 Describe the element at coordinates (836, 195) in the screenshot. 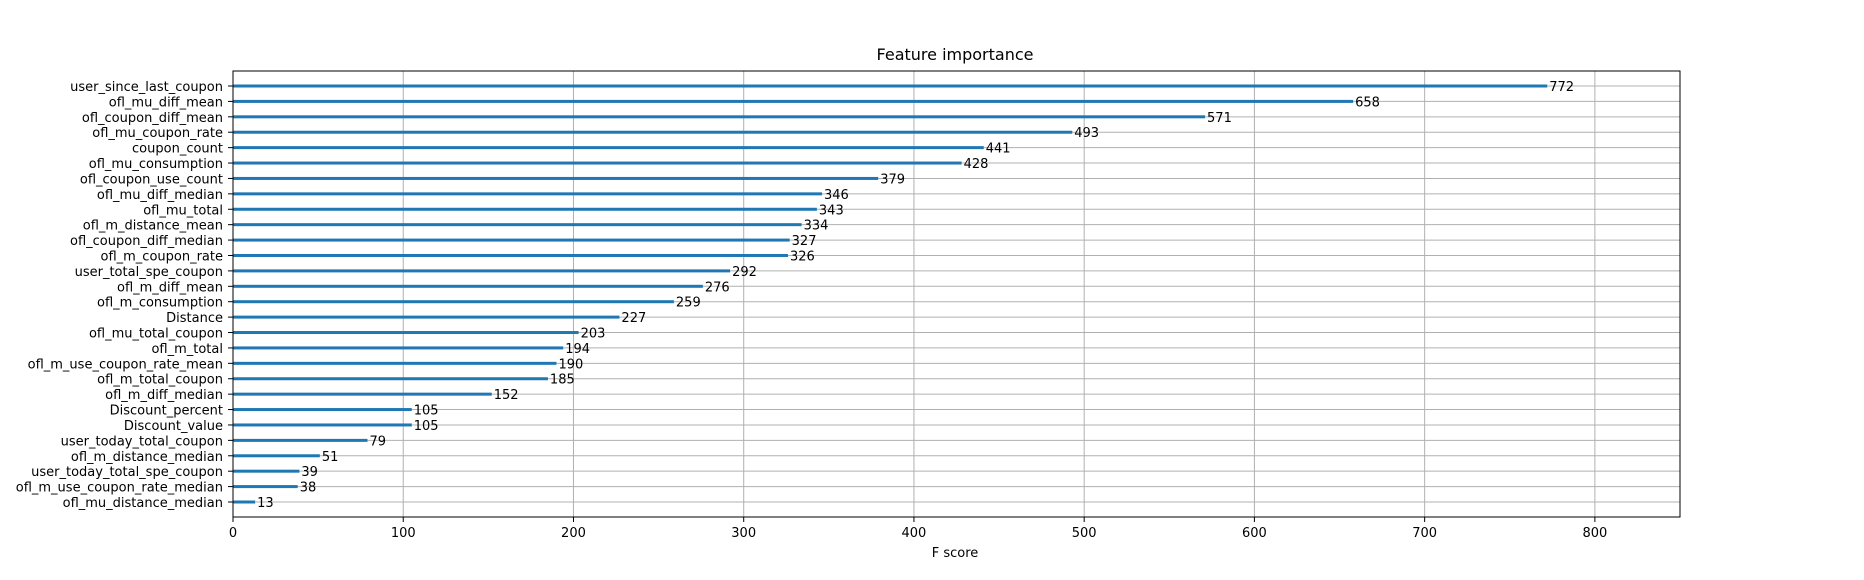

I see `data-label: 346` at that location.